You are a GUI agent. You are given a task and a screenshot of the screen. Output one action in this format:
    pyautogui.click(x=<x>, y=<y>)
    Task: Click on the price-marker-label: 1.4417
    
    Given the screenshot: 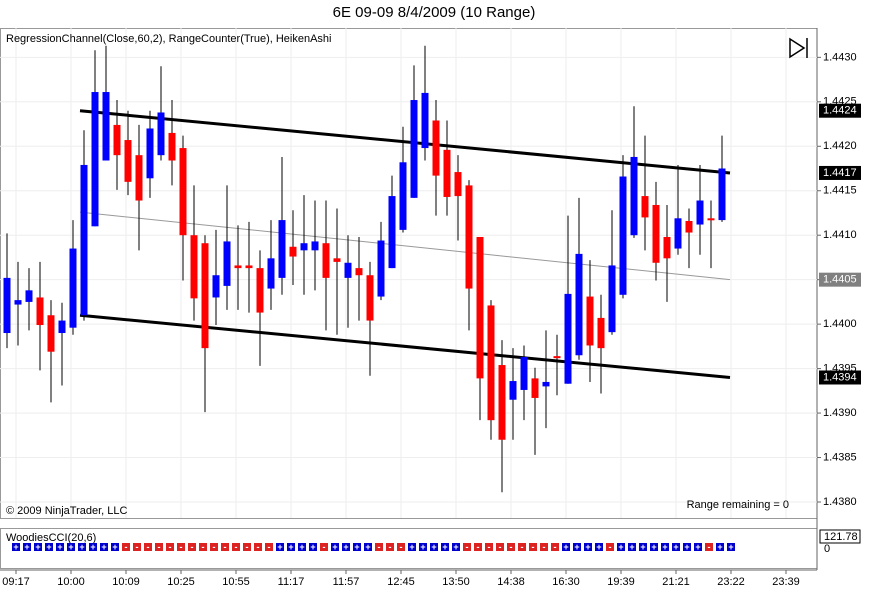 What is the action you would take?
    pyautogui.click(x=840, y=173)
    